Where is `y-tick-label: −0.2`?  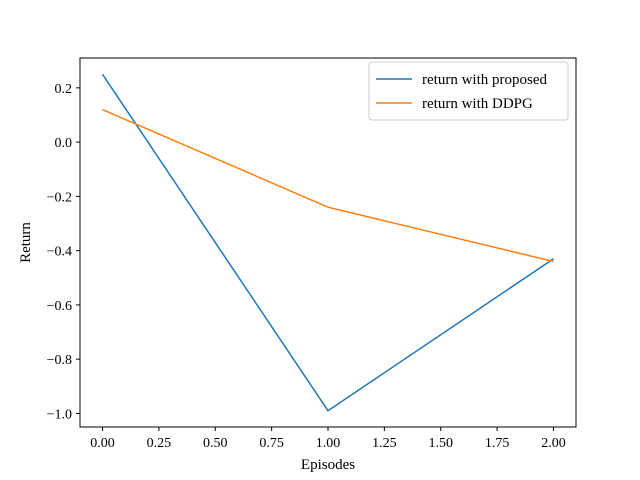 y-tick-label: −0.2 is located at coordinates (59, 197).